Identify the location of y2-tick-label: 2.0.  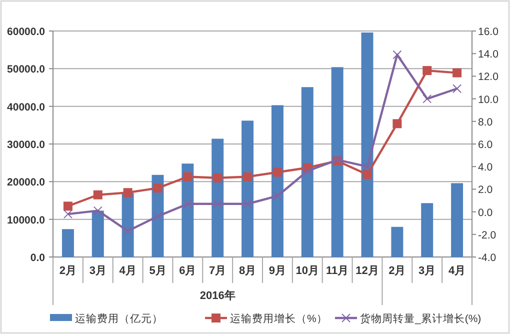
(485, 190).